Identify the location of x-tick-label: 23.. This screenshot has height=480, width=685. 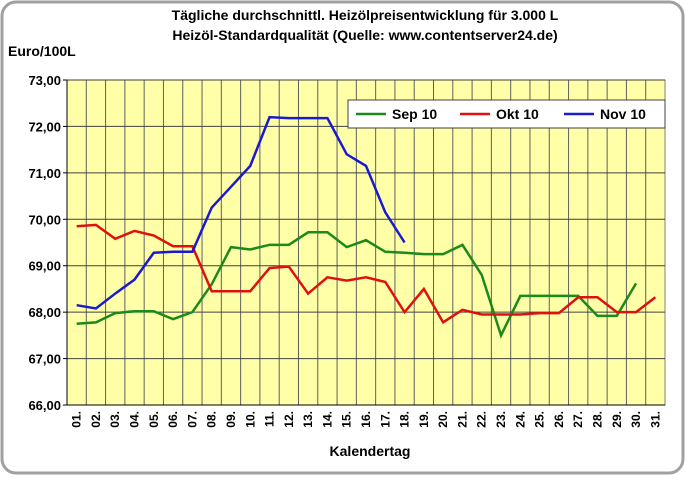
(501, 419).